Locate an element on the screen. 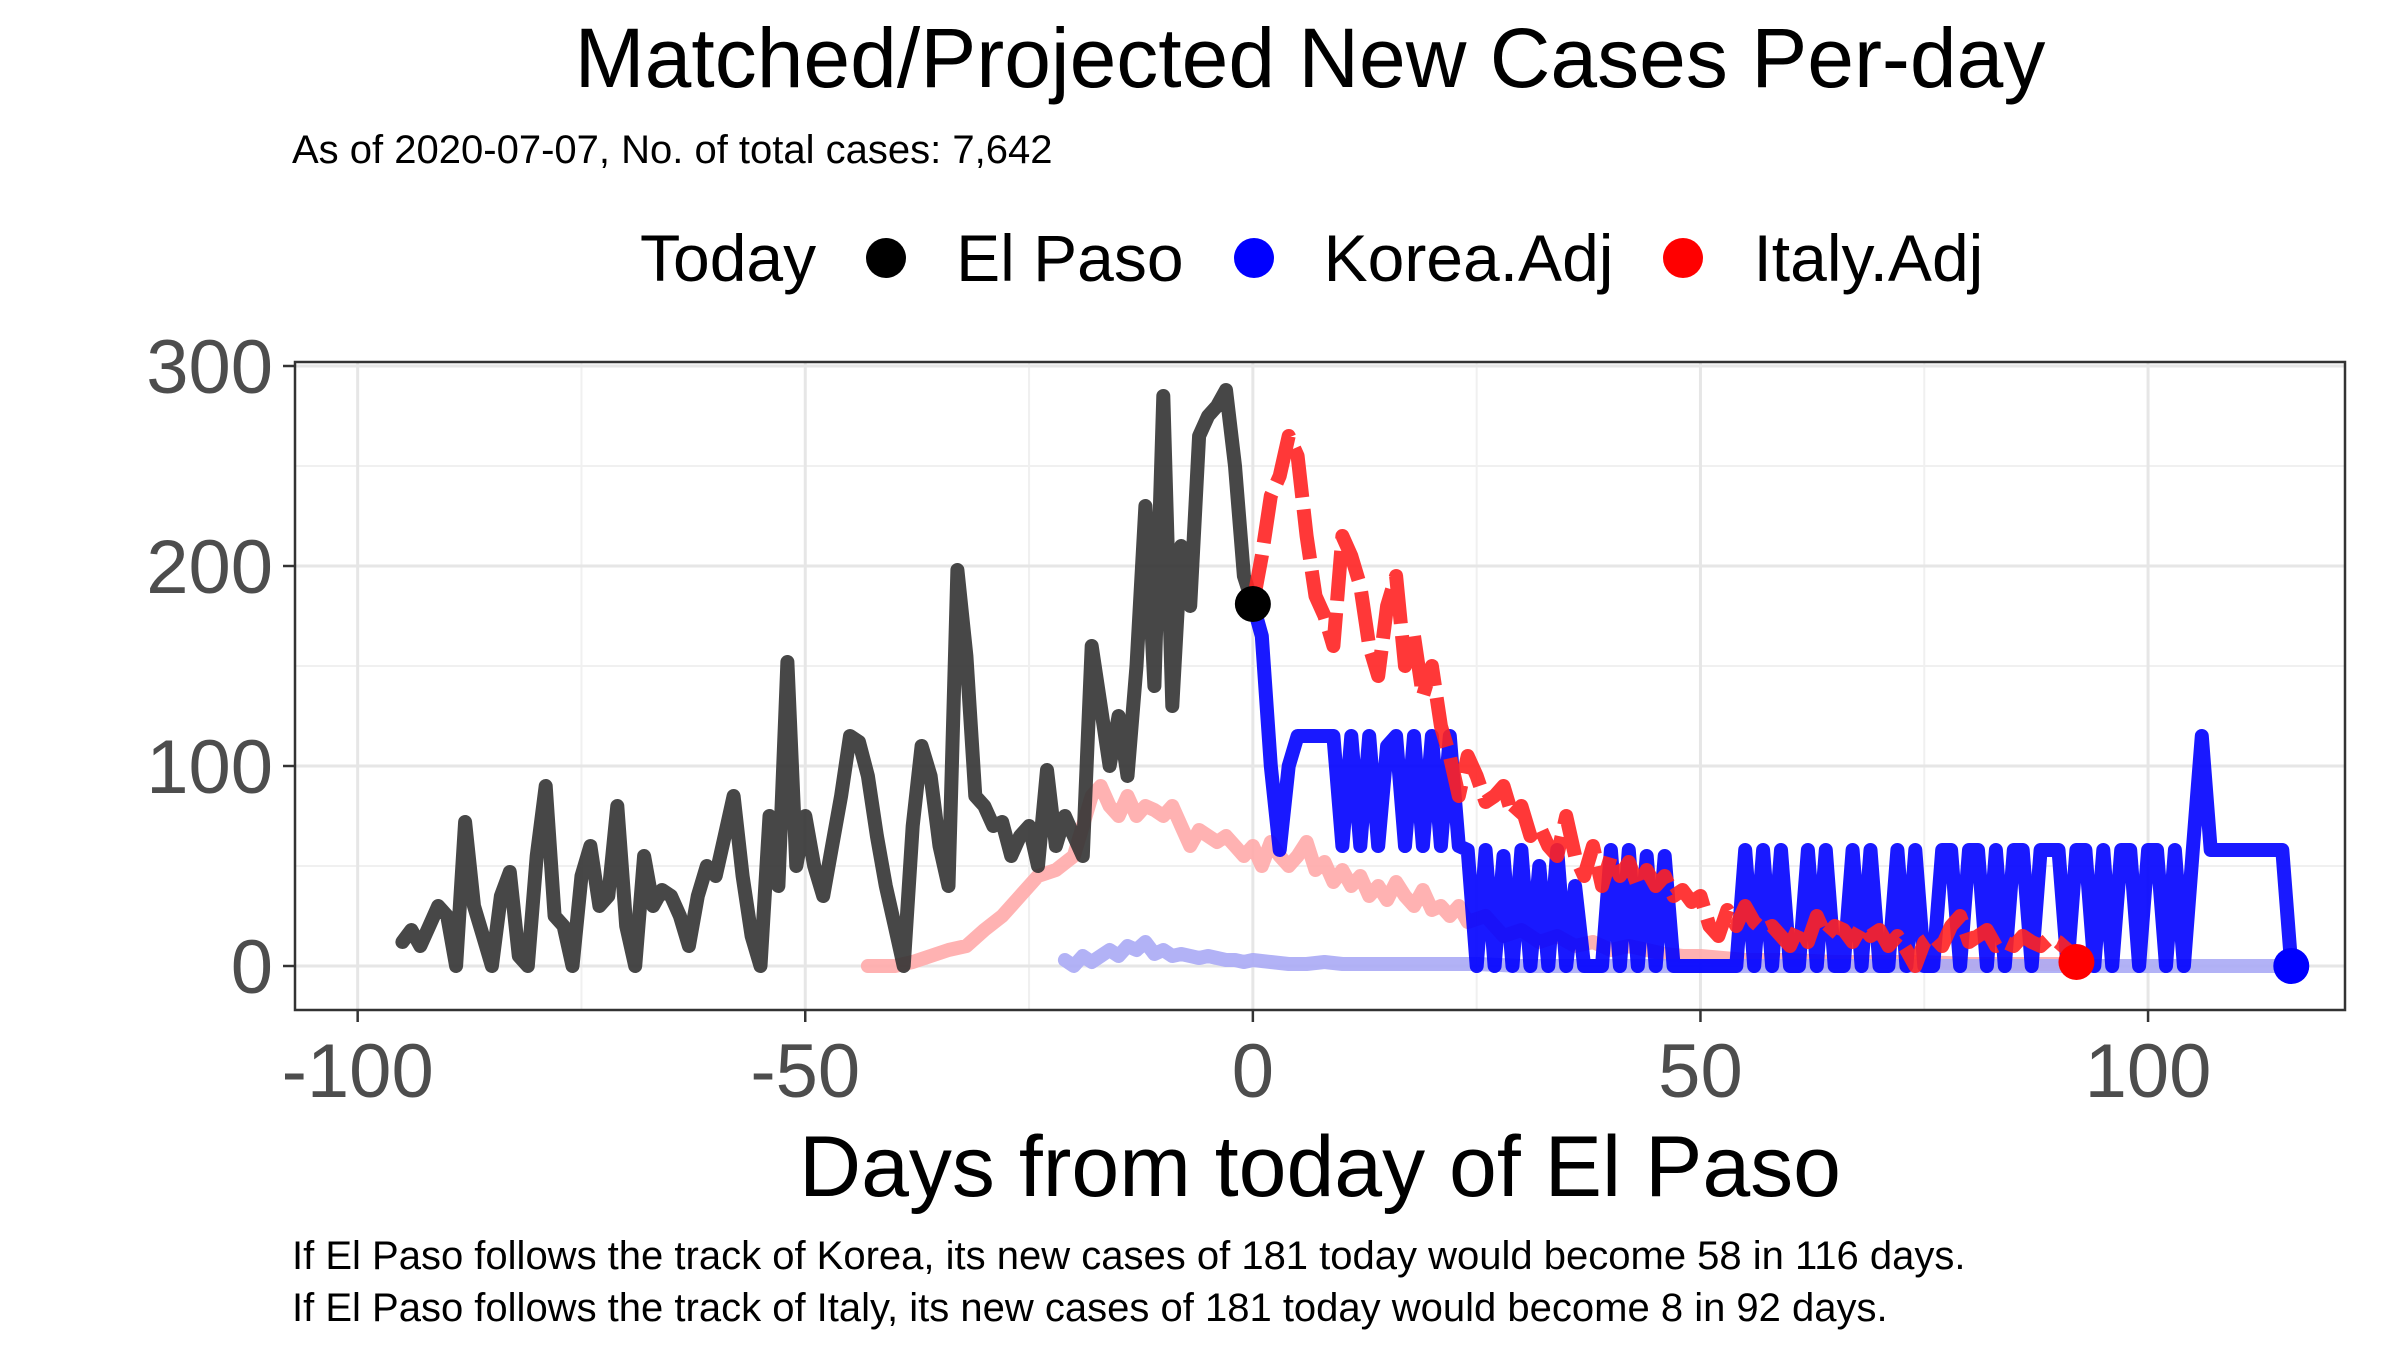 The image size is (2400, 1350). legend-item-italy-adj: Italy.Adj is located at coordinates (1823, 258).